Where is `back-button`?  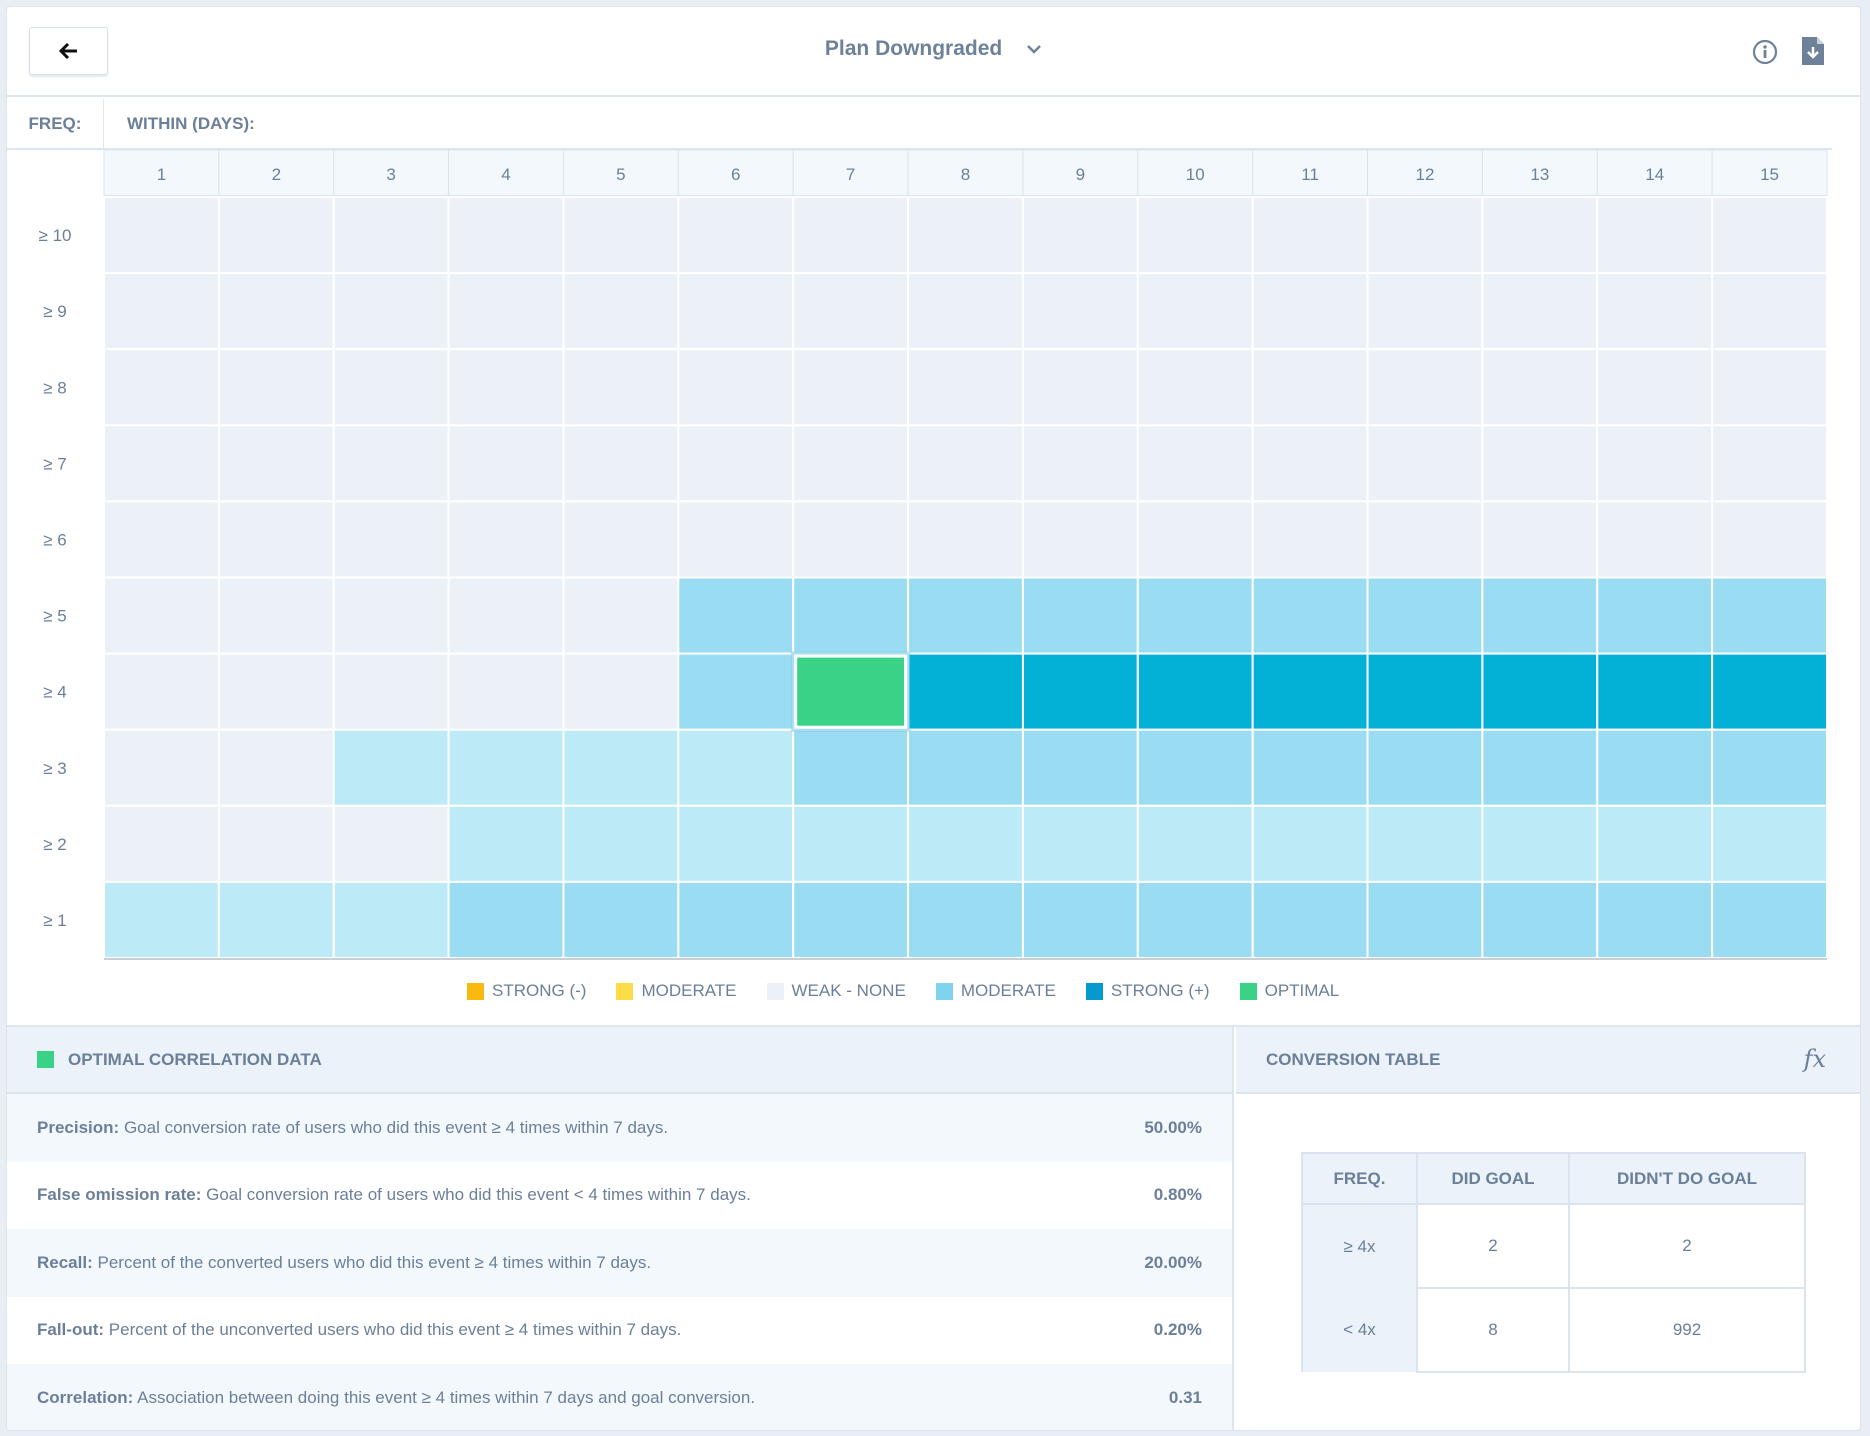 back-button is located at coordinates (68, 51).